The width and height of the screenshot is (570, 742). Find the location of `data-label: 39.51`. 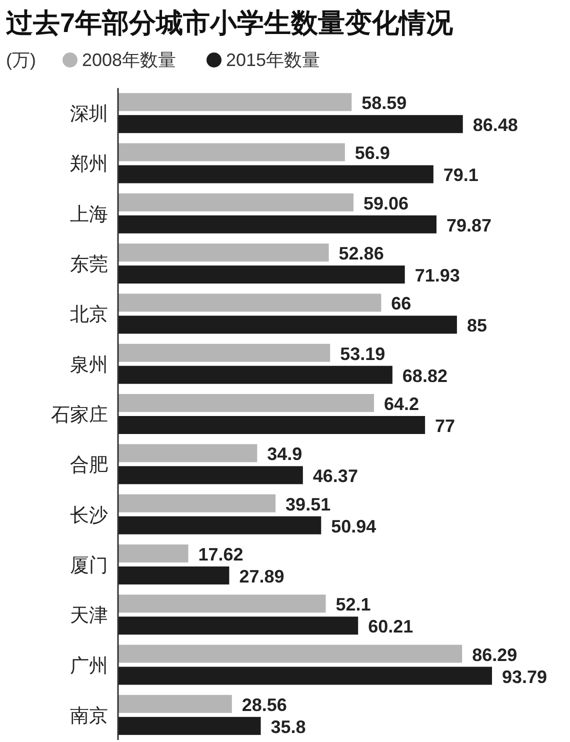

data-label: 39.51 is located at coordinates (308, 504).